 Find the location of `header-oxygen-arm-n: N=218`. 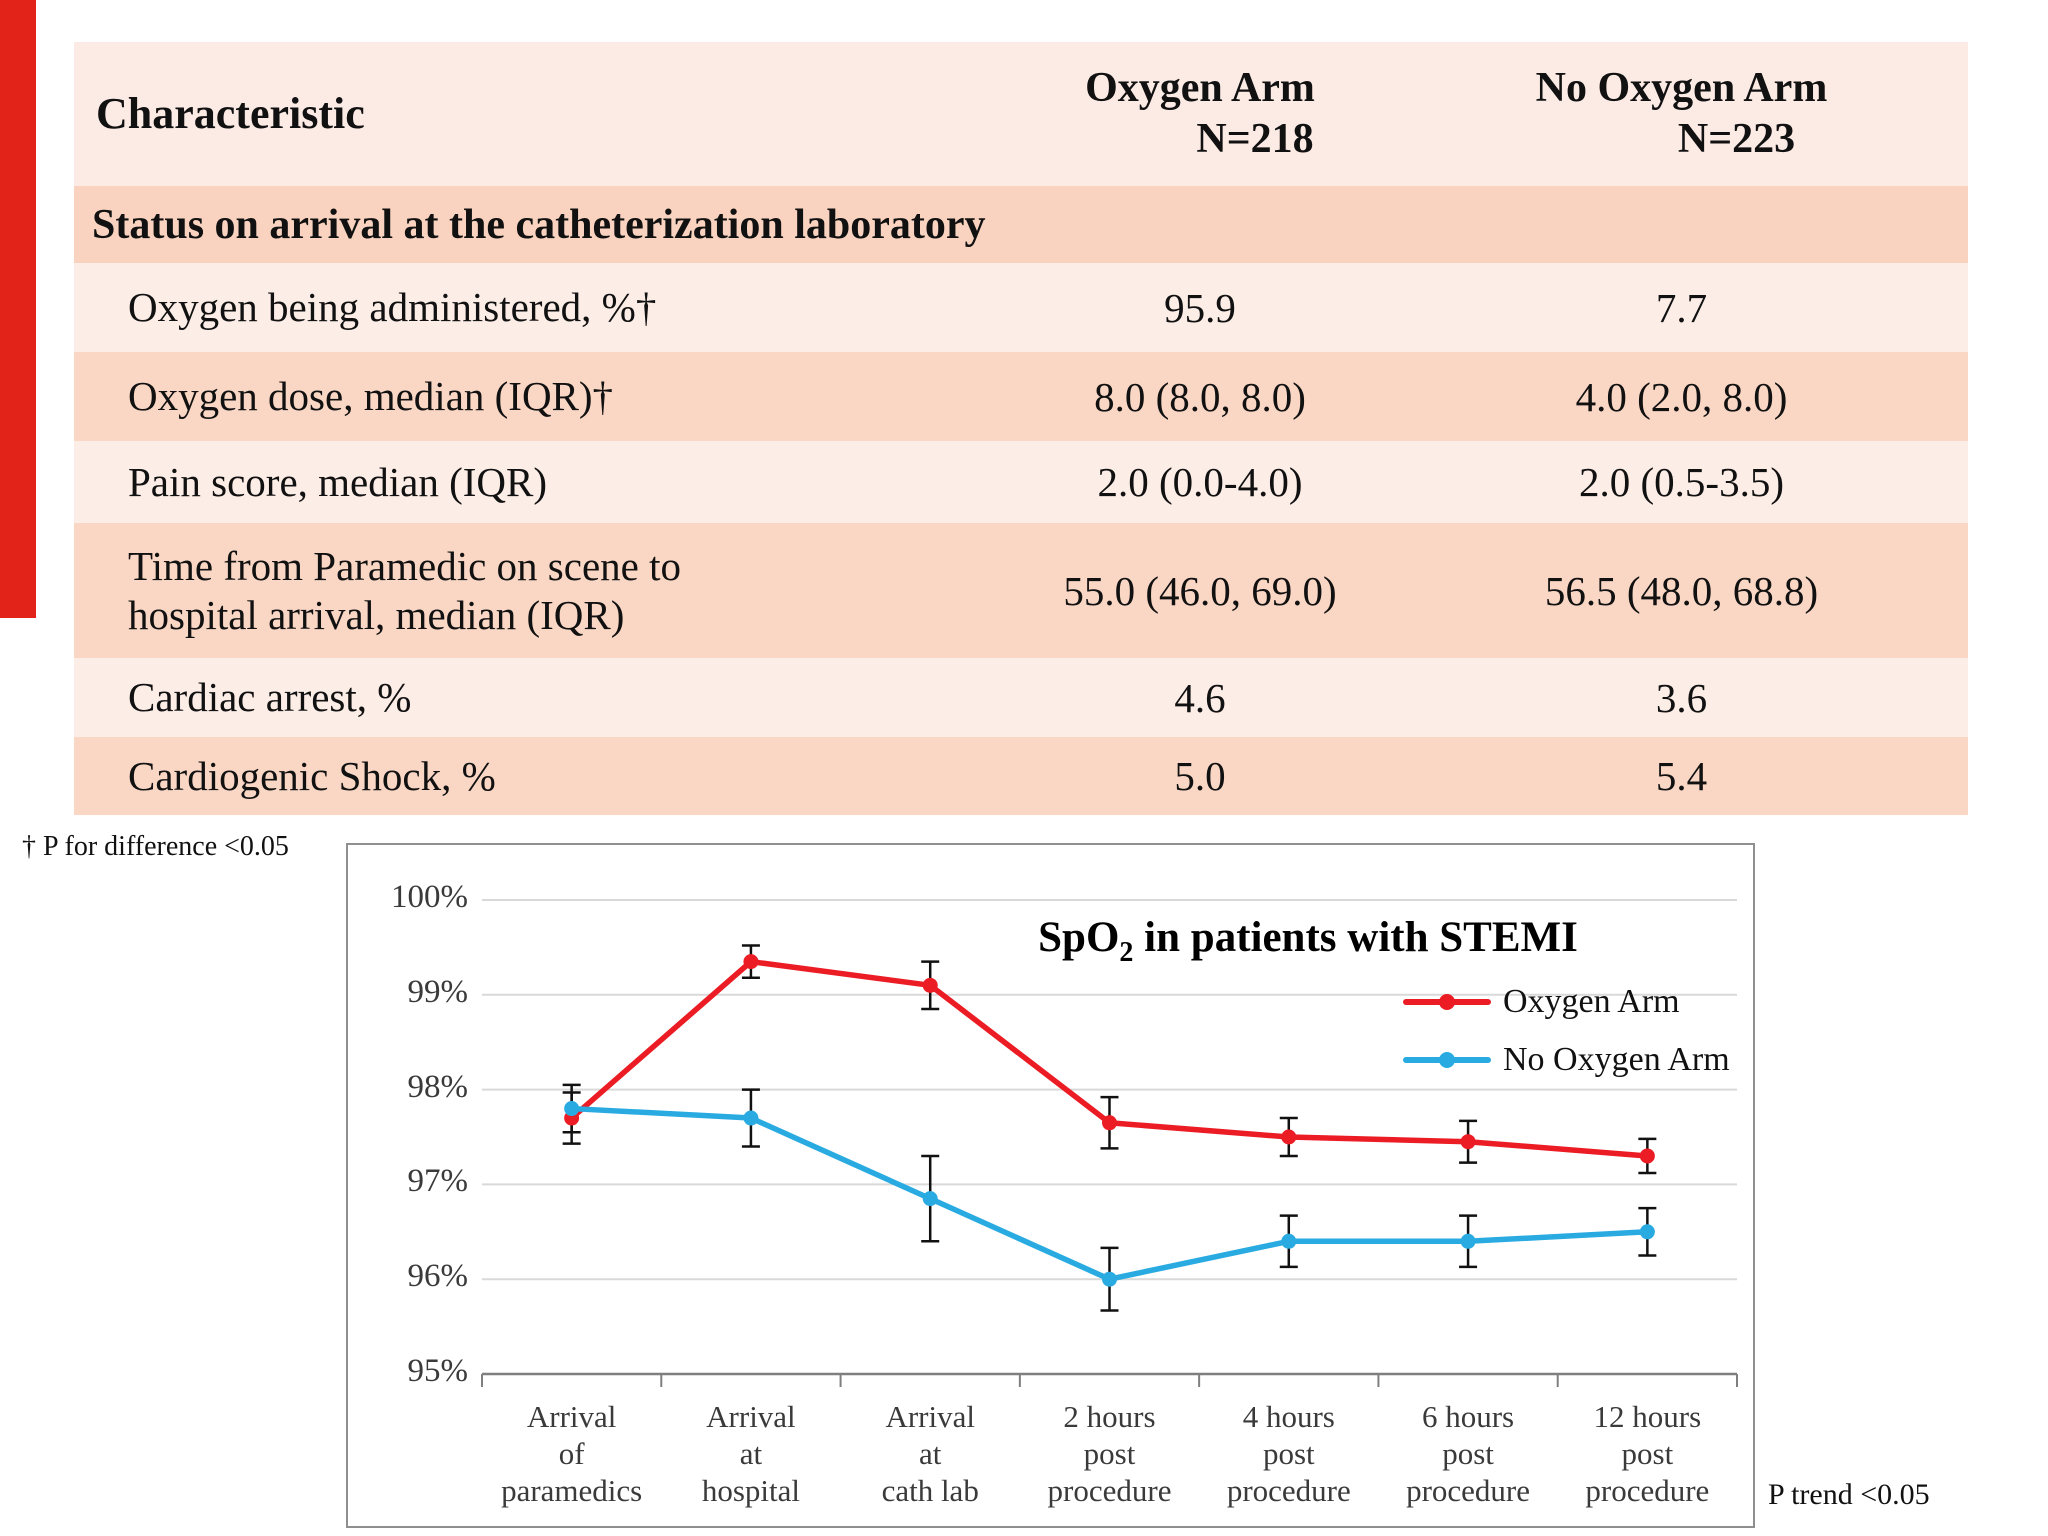

header-oxygen-arm-n: N=218 is located at coordinates (1255, 139).